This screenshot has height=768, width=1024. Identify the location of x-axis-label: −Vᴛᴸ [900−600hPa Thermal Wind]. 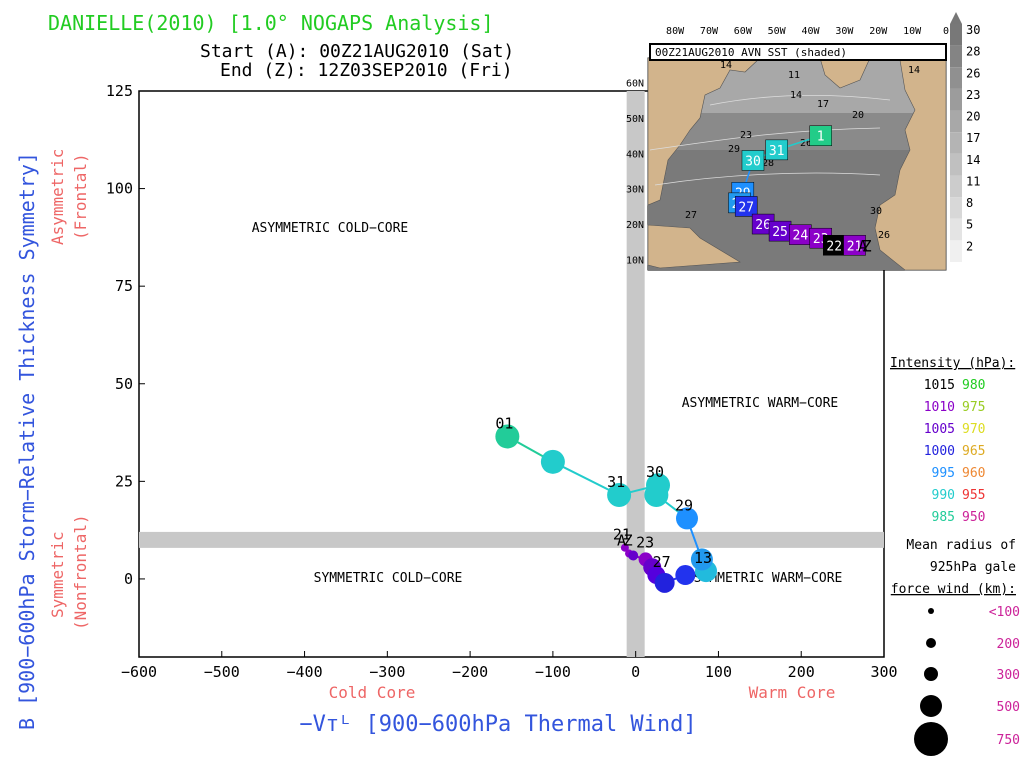
(497, 724).